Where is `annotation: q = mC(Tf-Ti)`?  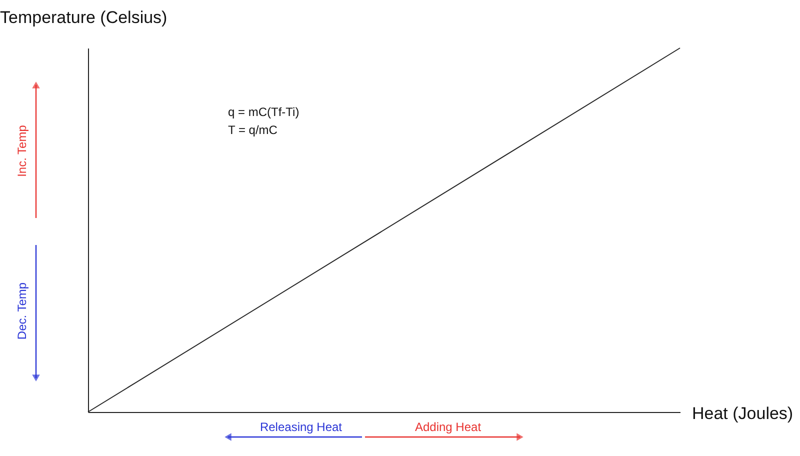 annotation: q = mC(Tf-Ti) is located at coordinates (264, 112).